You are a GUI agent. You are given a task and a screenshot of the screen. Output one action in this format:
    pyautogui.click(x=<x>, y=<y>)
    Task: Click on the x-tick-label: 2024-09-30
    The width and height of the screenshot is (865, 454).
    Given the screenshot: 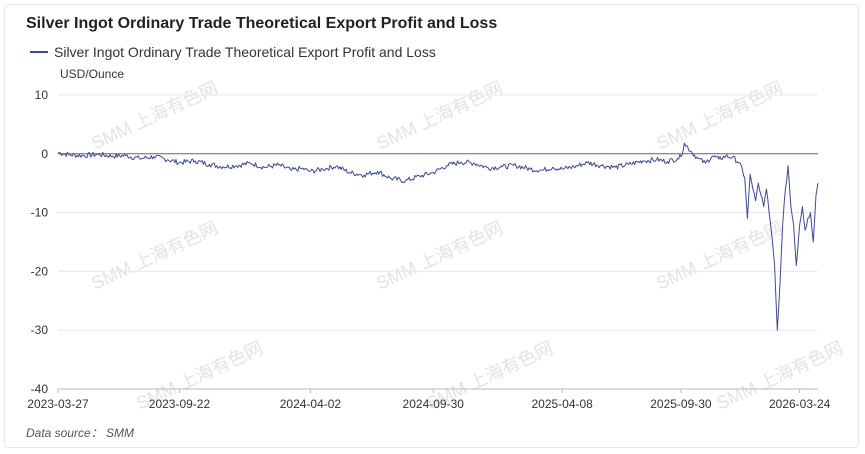 What is the action you would take?
    pyautogui.click(x=434, y=404)
    